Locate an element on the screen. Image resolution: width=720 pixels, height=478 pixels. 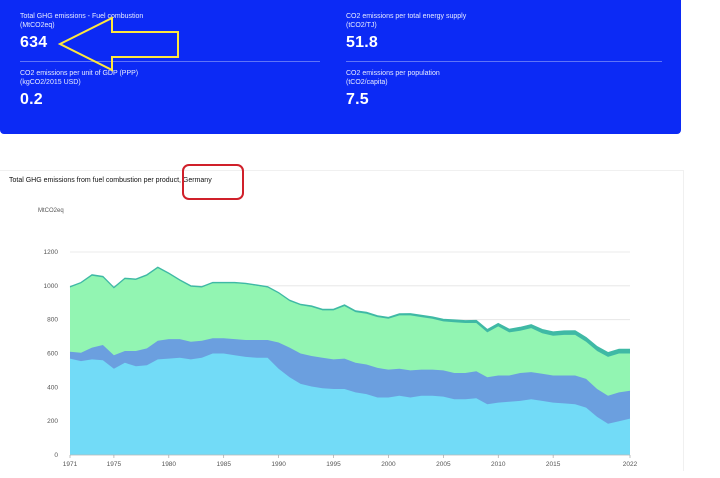
y-tick-label: 0 is located at coordinates (56, 455).